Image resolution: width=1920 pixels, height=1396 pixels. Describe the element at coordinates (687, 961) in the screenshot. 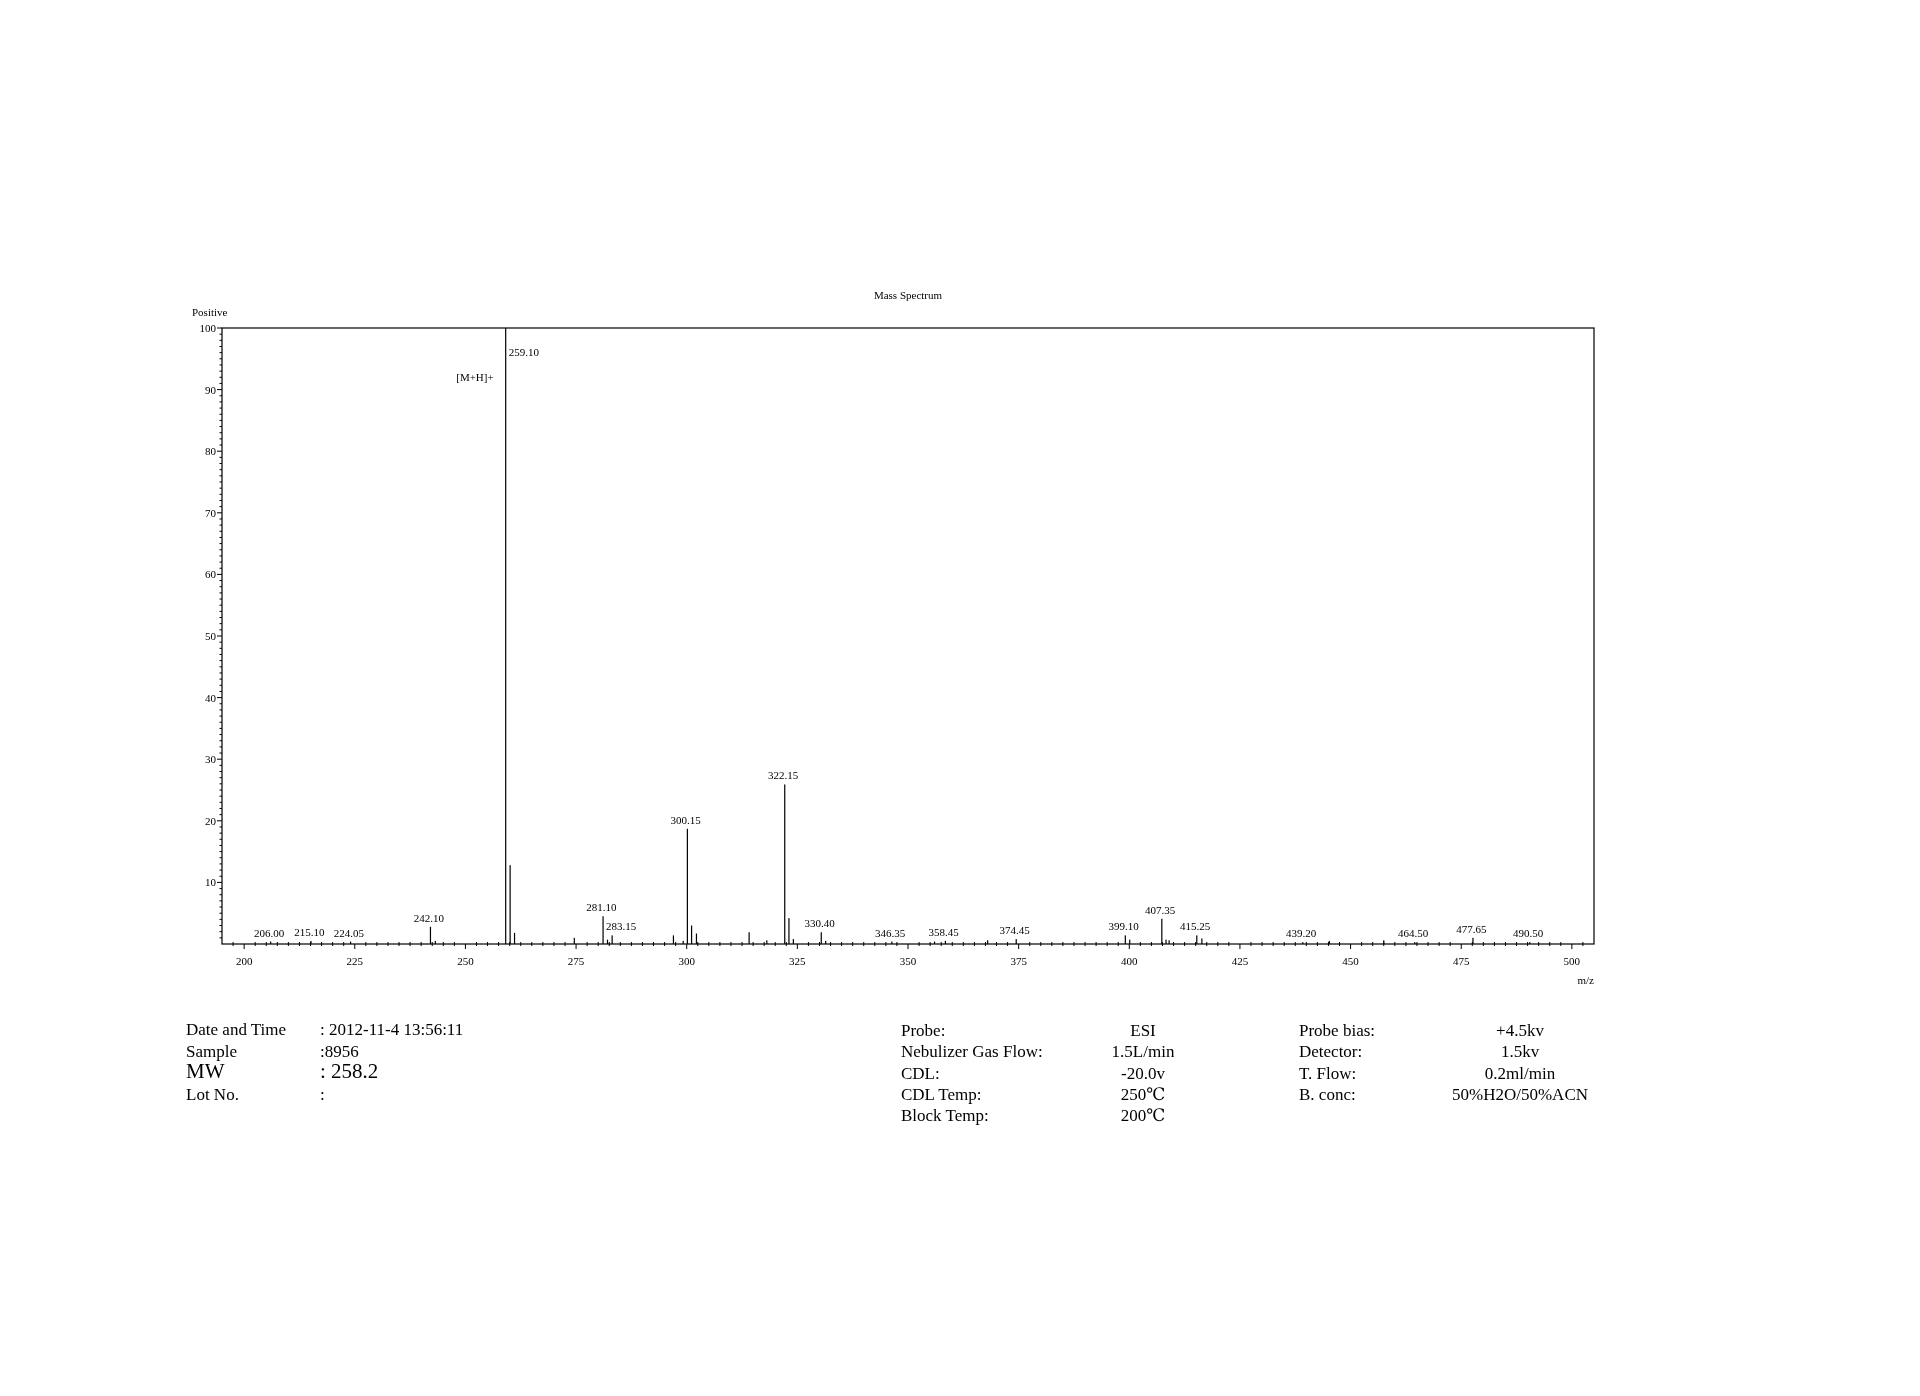

I see `x-tick-label: 300` at that location.